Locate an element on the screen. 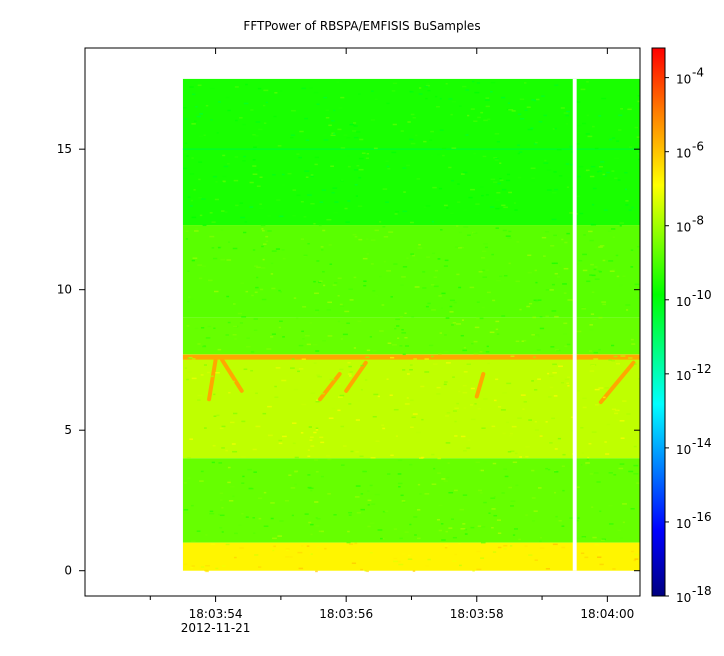 The image size is (724, 656). colorbar-tick-exponent: -6 is located at coordinates (698, 147).